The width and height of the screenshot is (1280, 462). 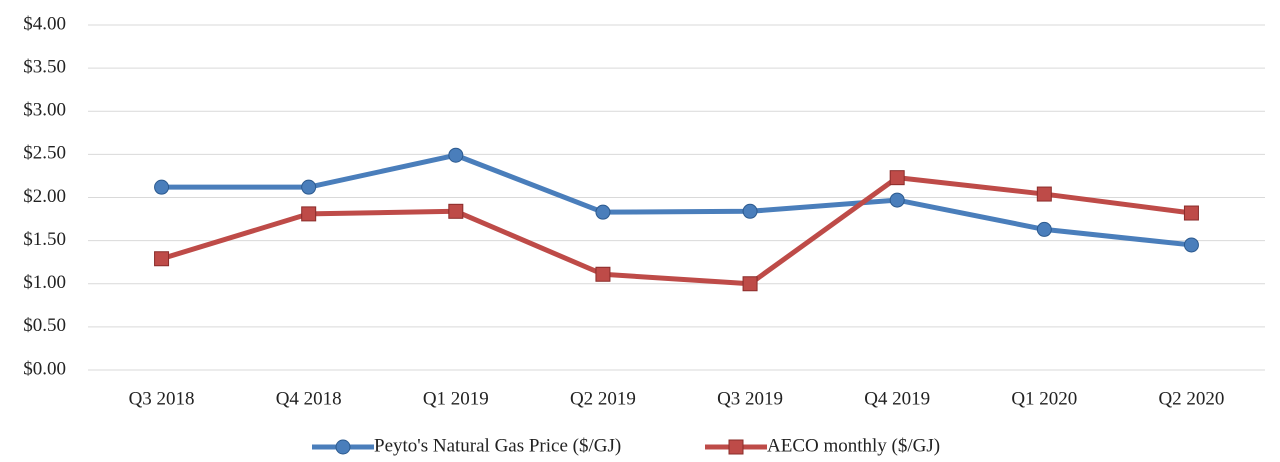 I want to click on y-tick-label: $2.00, so click(x=44, y=196).